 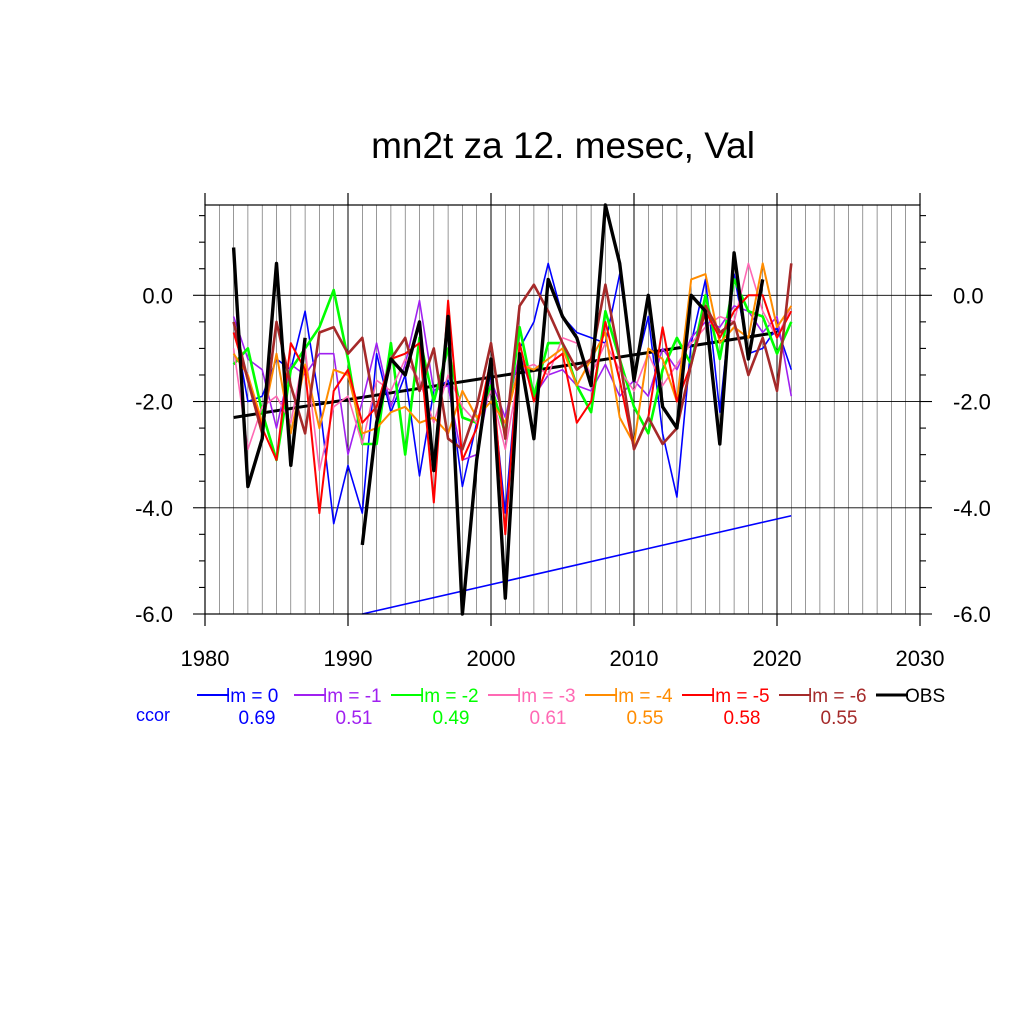 I want to click on x-tick-label: 2020, so click(x=777, y=658).